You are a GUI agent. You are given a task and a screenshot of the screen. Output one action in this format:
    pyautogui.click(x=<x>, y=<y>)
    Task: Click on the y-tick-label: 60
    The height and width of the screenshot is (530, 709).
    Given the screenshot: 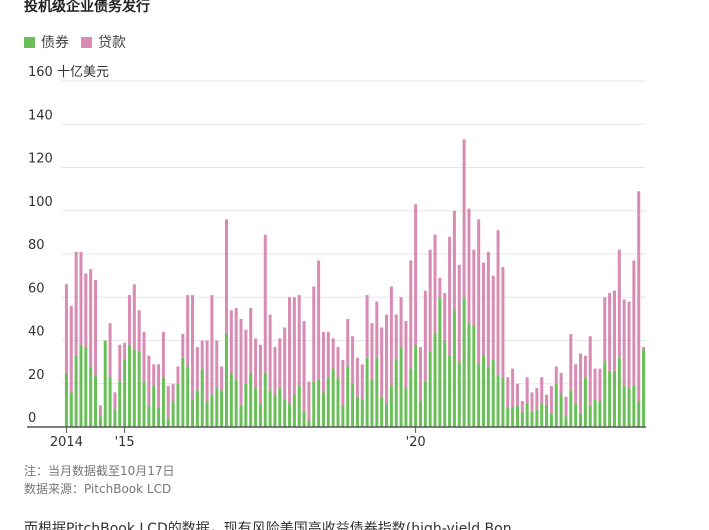 What is the action you would take?
    pyautogui.click(x=36, y=288)
    